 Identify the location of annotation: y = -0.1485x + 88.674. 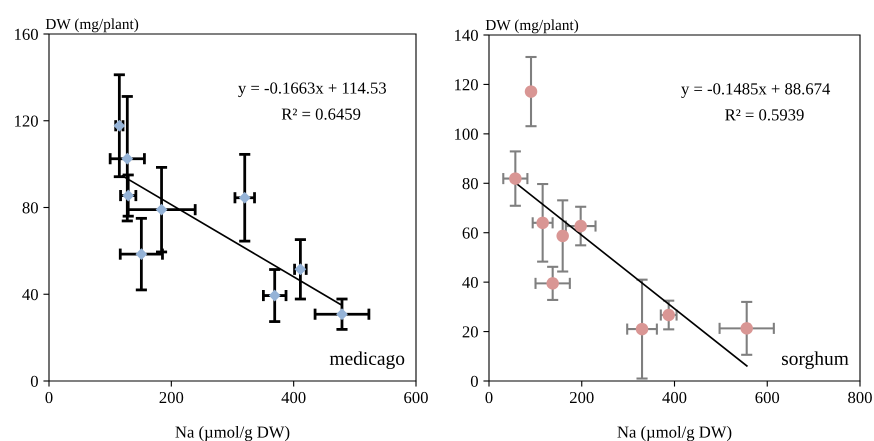
(755, 90).